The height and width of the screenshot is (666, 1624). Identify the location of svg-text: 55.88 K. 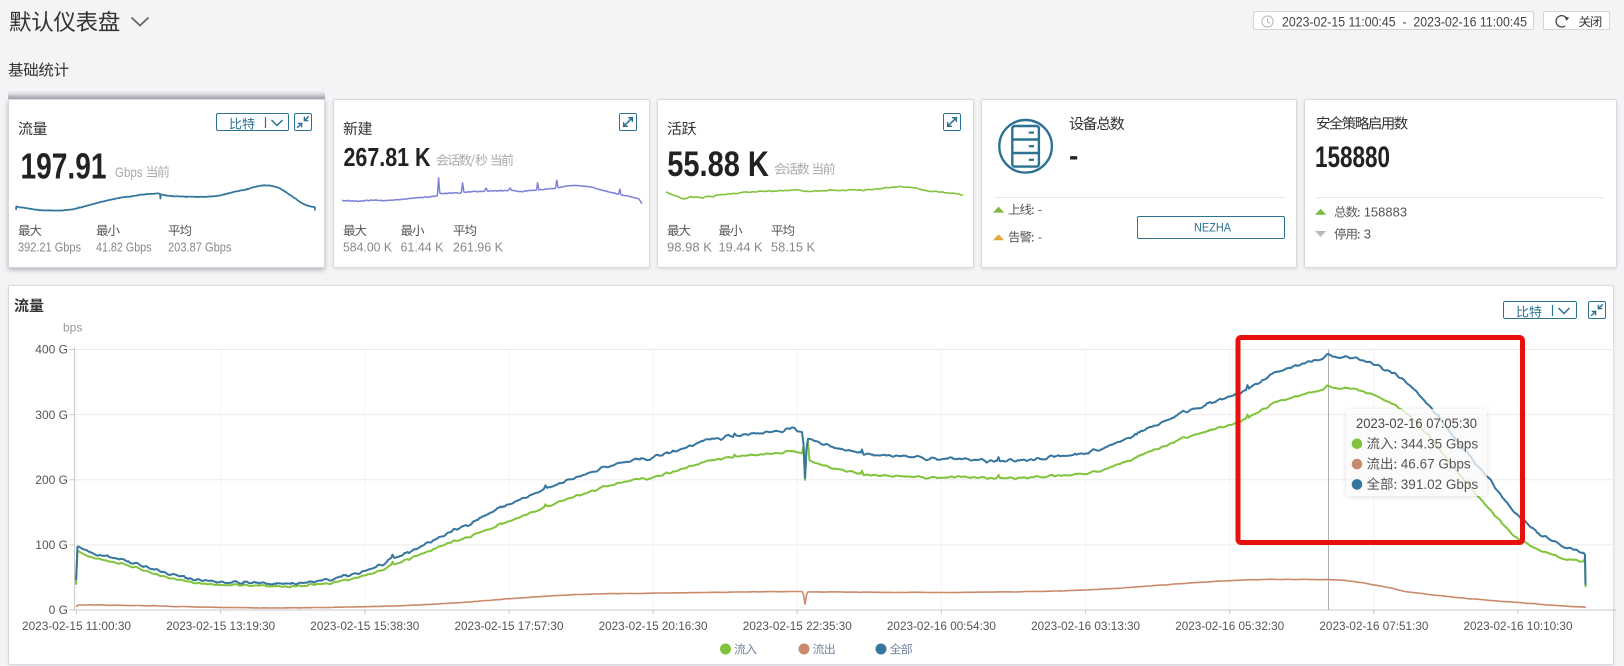
(718, 164).